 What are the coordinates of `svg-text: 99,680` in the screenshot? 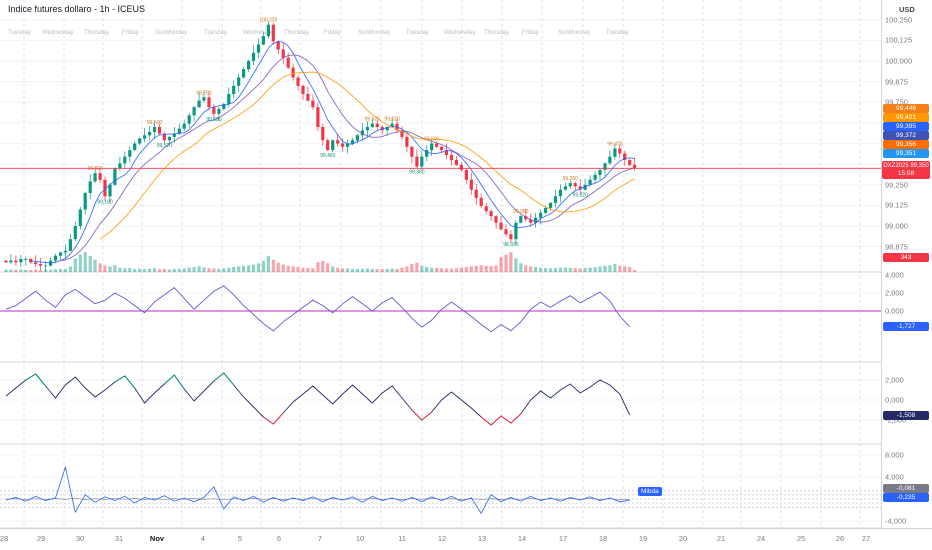 It's located at (214, 120).